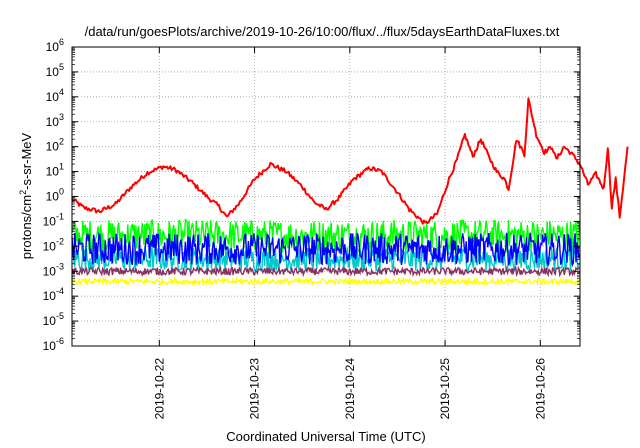  Describe the element at coordinates (61, 92) in the screenshot. I see `y-tick-exp: 4` at that location.